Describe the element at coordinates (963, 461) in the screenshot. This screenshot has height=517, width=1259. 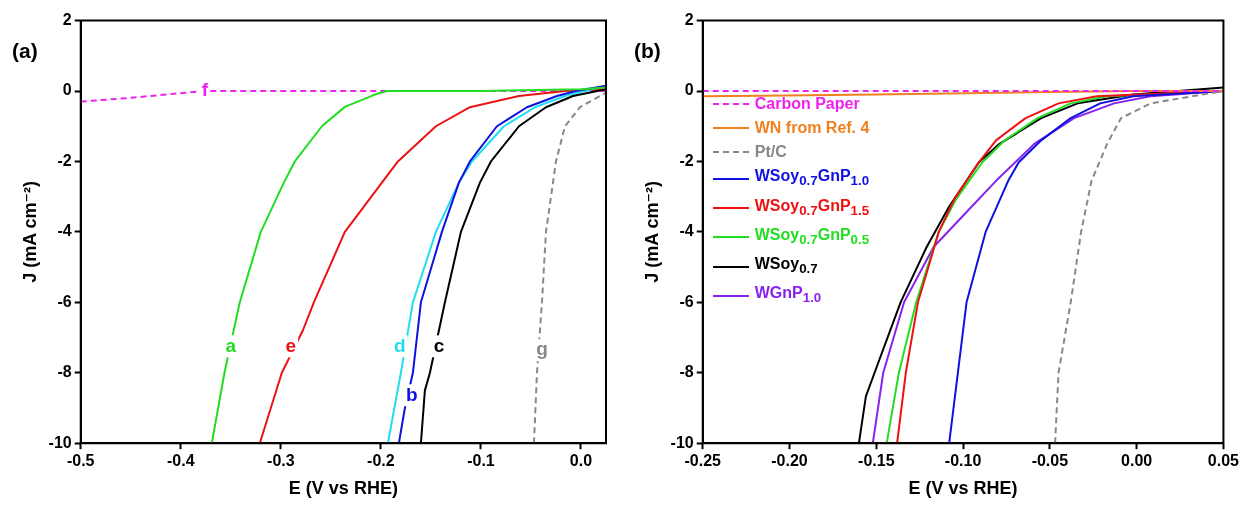
I see `x-tick-label: -0.10` at that location.